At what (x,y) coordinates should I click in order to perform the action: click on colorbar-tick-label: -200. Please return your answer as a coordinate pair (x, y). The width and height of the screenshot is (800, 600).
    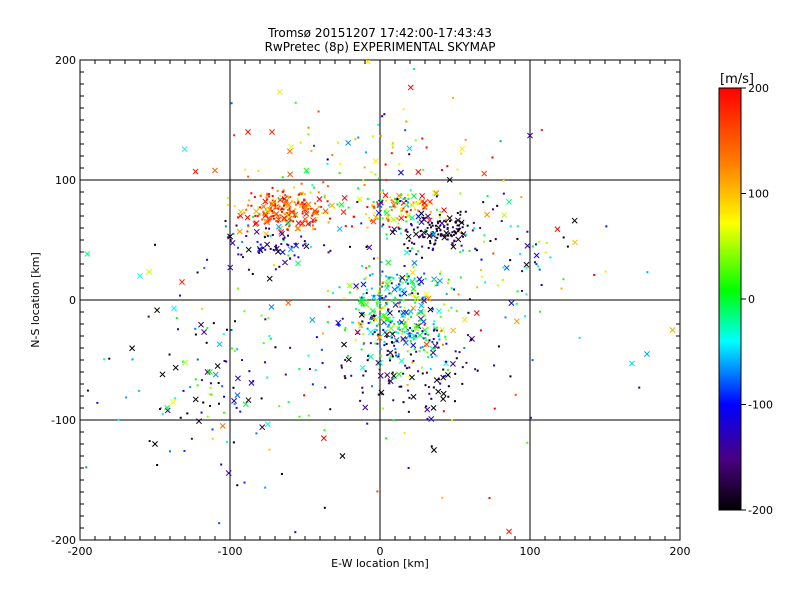
    Looking at the image, I should click on (760, 510).